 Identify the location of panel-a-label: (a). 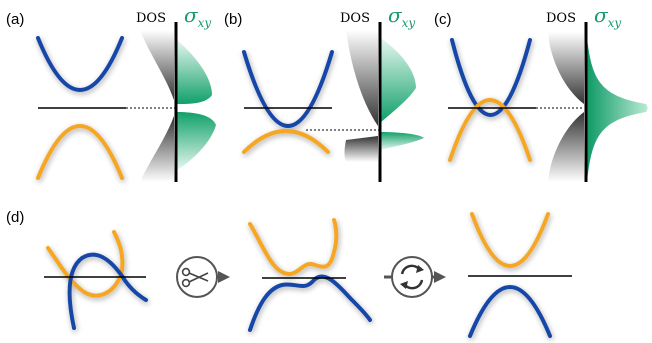
(15, 19).